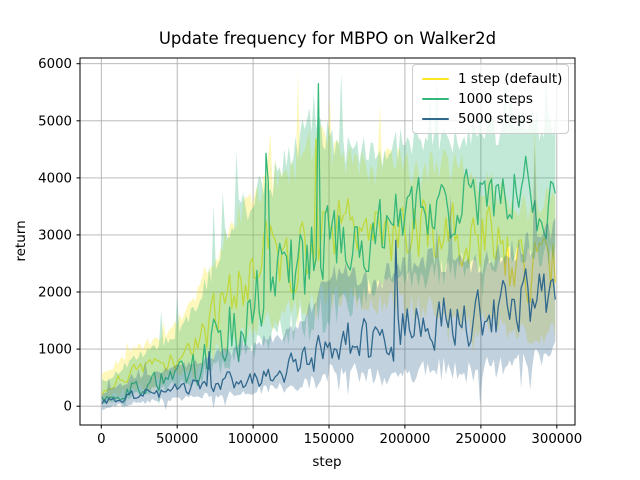 This screenshot has width=640, height=480. Describe the element at coordinates (495, 119) in the screenshot. I see `legend-label: 5000 steps` at that location.